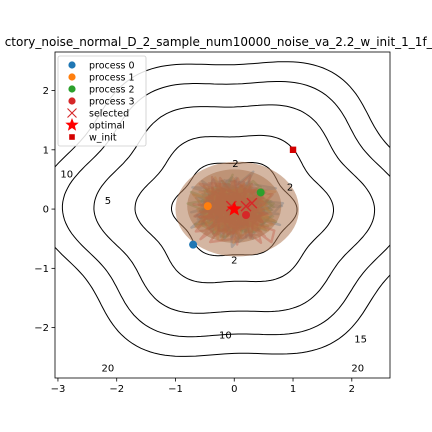 This screenshot has width=432, height=432. What do you see at coordinates (352, 389) in the screenshot?
I see `x-tick-label-5: 2` at bounding box center [352, 389].